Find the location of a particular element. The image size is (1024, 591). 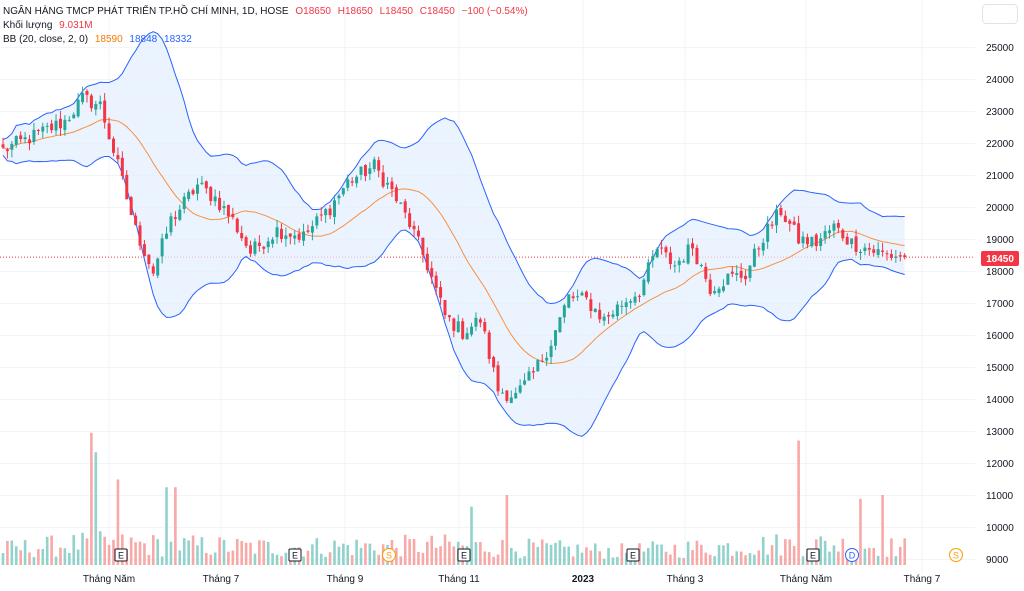

time-tick-label: Tháng 9 is located at coordinates (345, 579).